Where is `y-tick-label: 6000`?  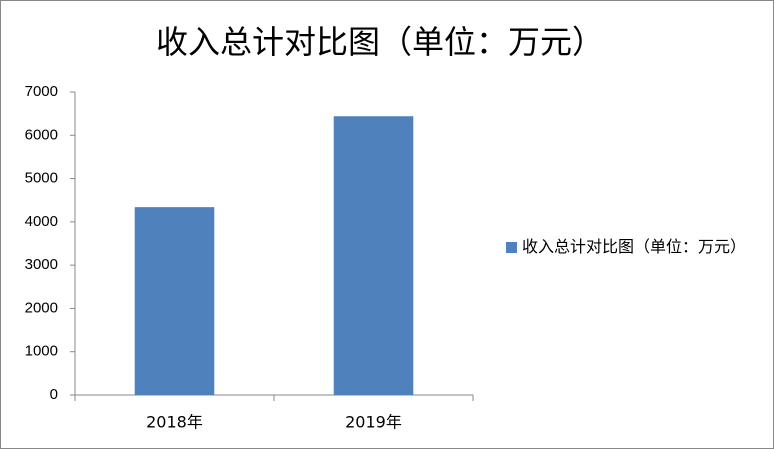
y-tick-label: 6000 is located at coordinates (41, 134).